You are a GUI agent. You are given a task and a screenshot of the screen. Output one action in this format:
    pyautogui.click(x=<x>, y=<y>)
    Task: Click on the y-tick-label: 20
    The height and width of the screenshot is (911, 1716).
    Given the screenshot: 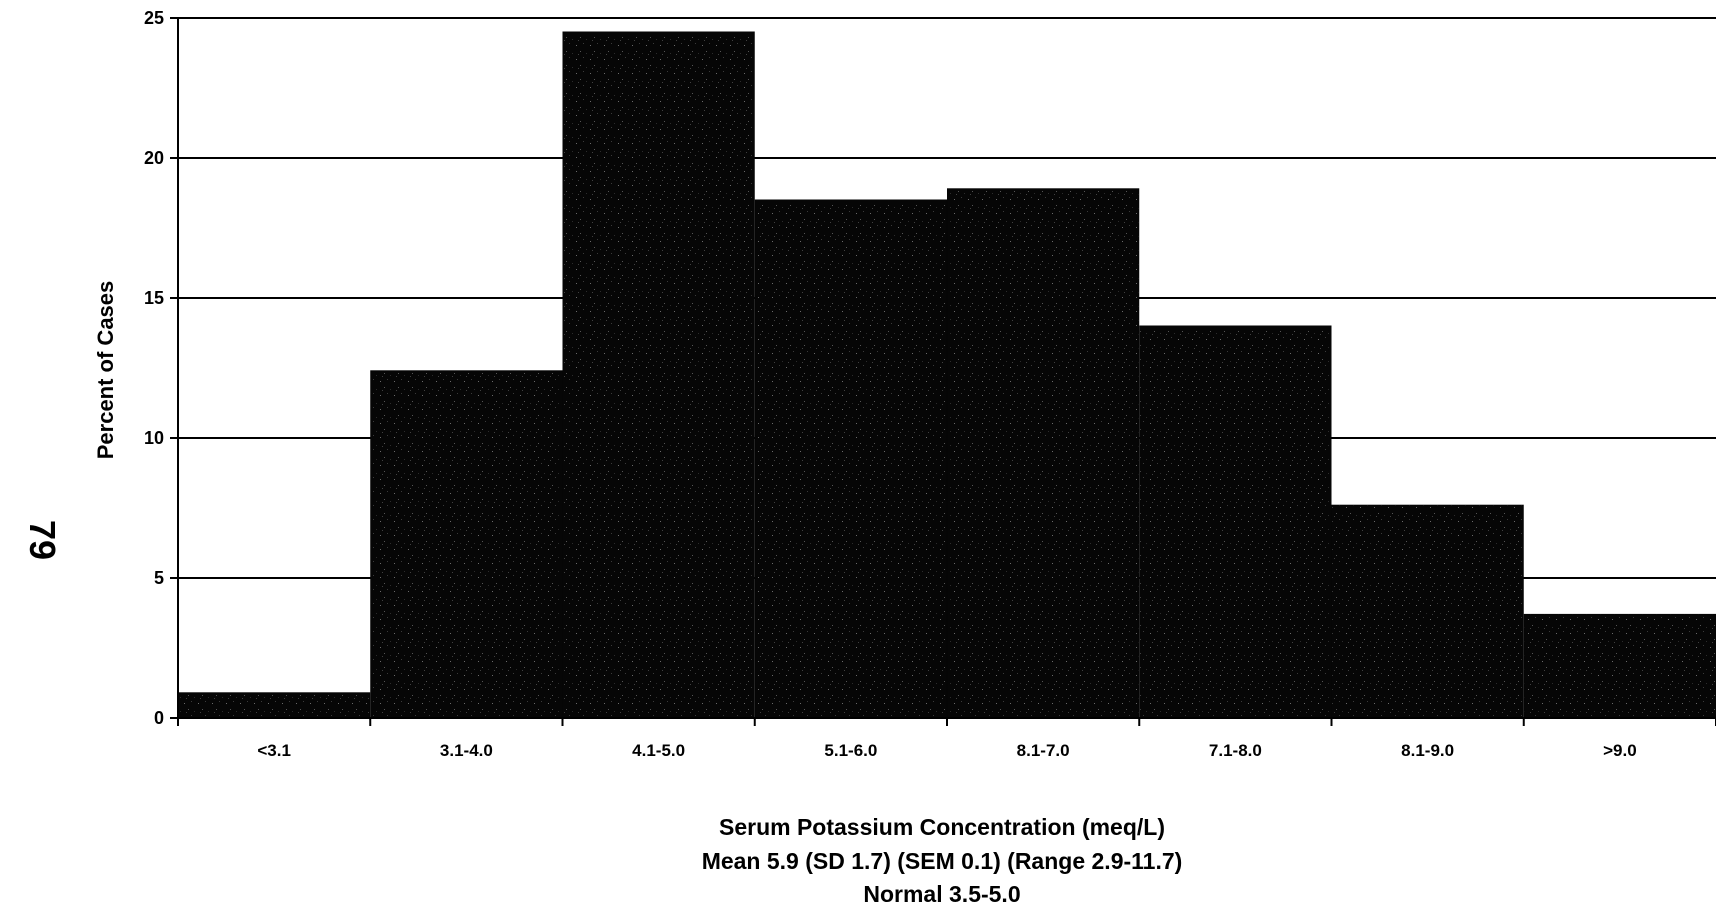 What is the action you would take?
    pyautogui.click(x=154, y=158)
    